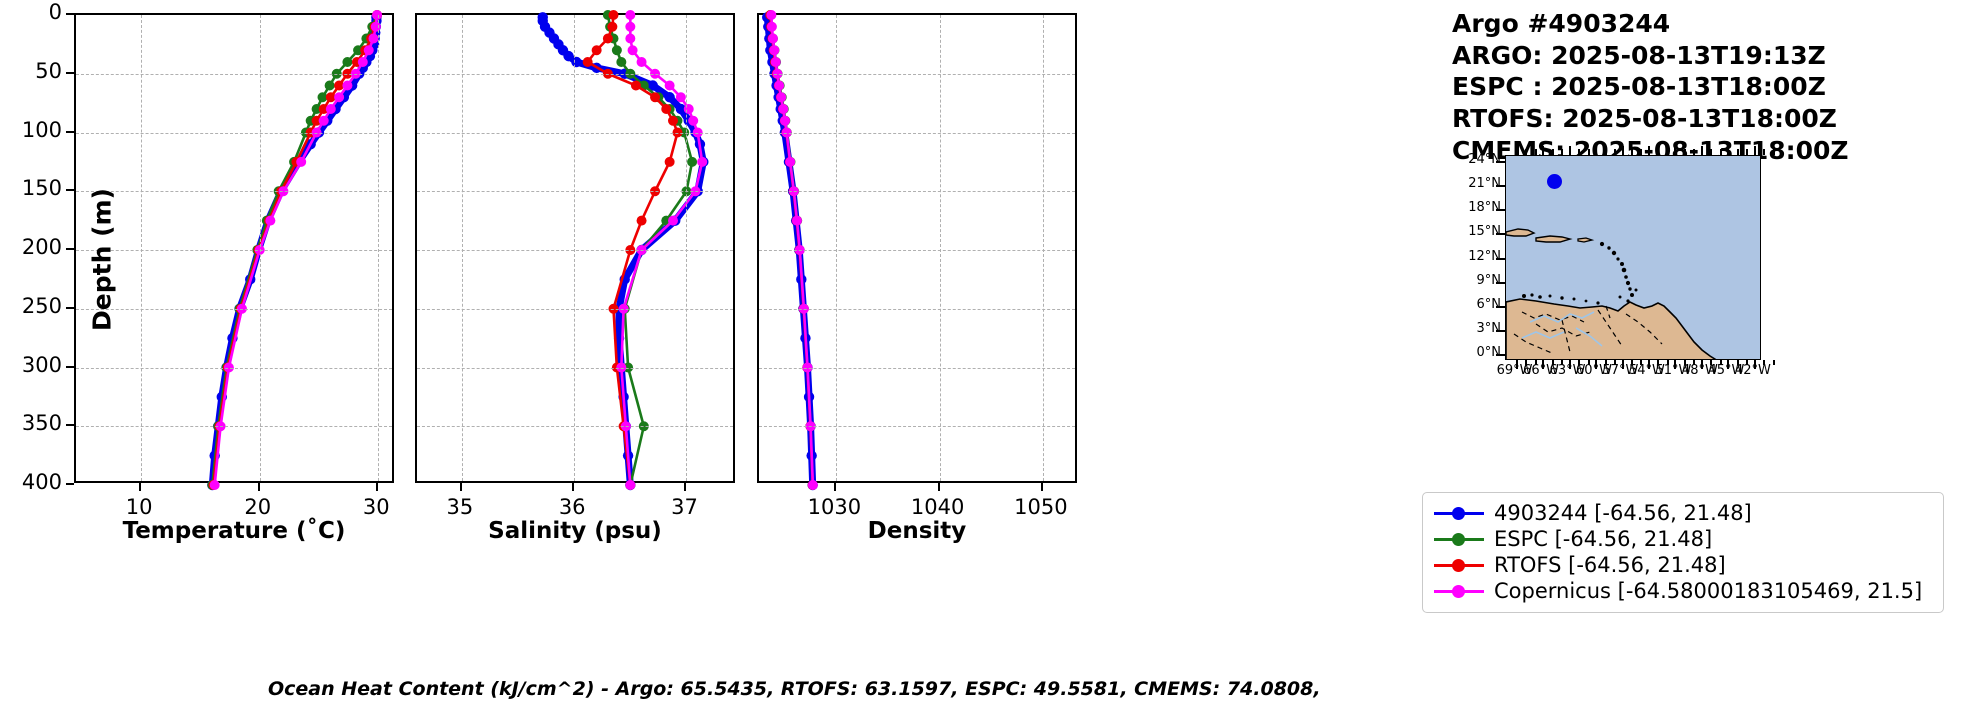 The width and height of the screenshot is (1962, 712). I want to click on density-panel, so click(917, 250).